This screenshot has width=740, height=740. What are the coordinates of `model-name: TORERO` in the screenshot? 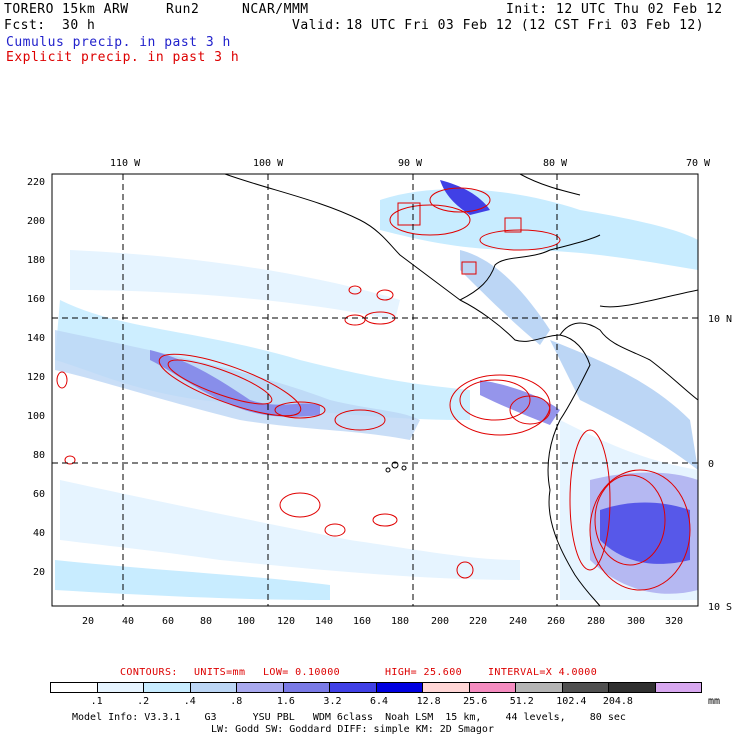 It's located at (29, 9).